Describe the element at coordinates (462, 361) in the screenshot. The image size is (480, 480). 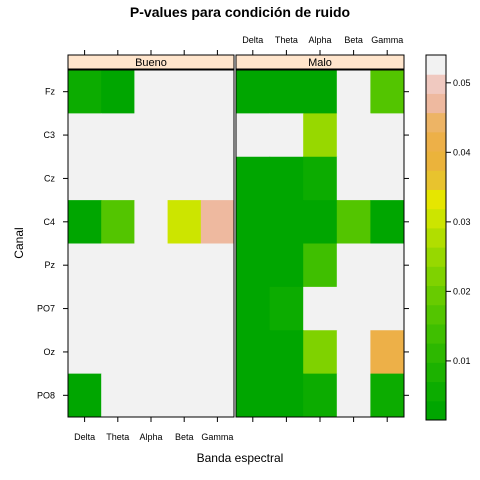
I see `colorbar-tick-label: 0.01` at that location.